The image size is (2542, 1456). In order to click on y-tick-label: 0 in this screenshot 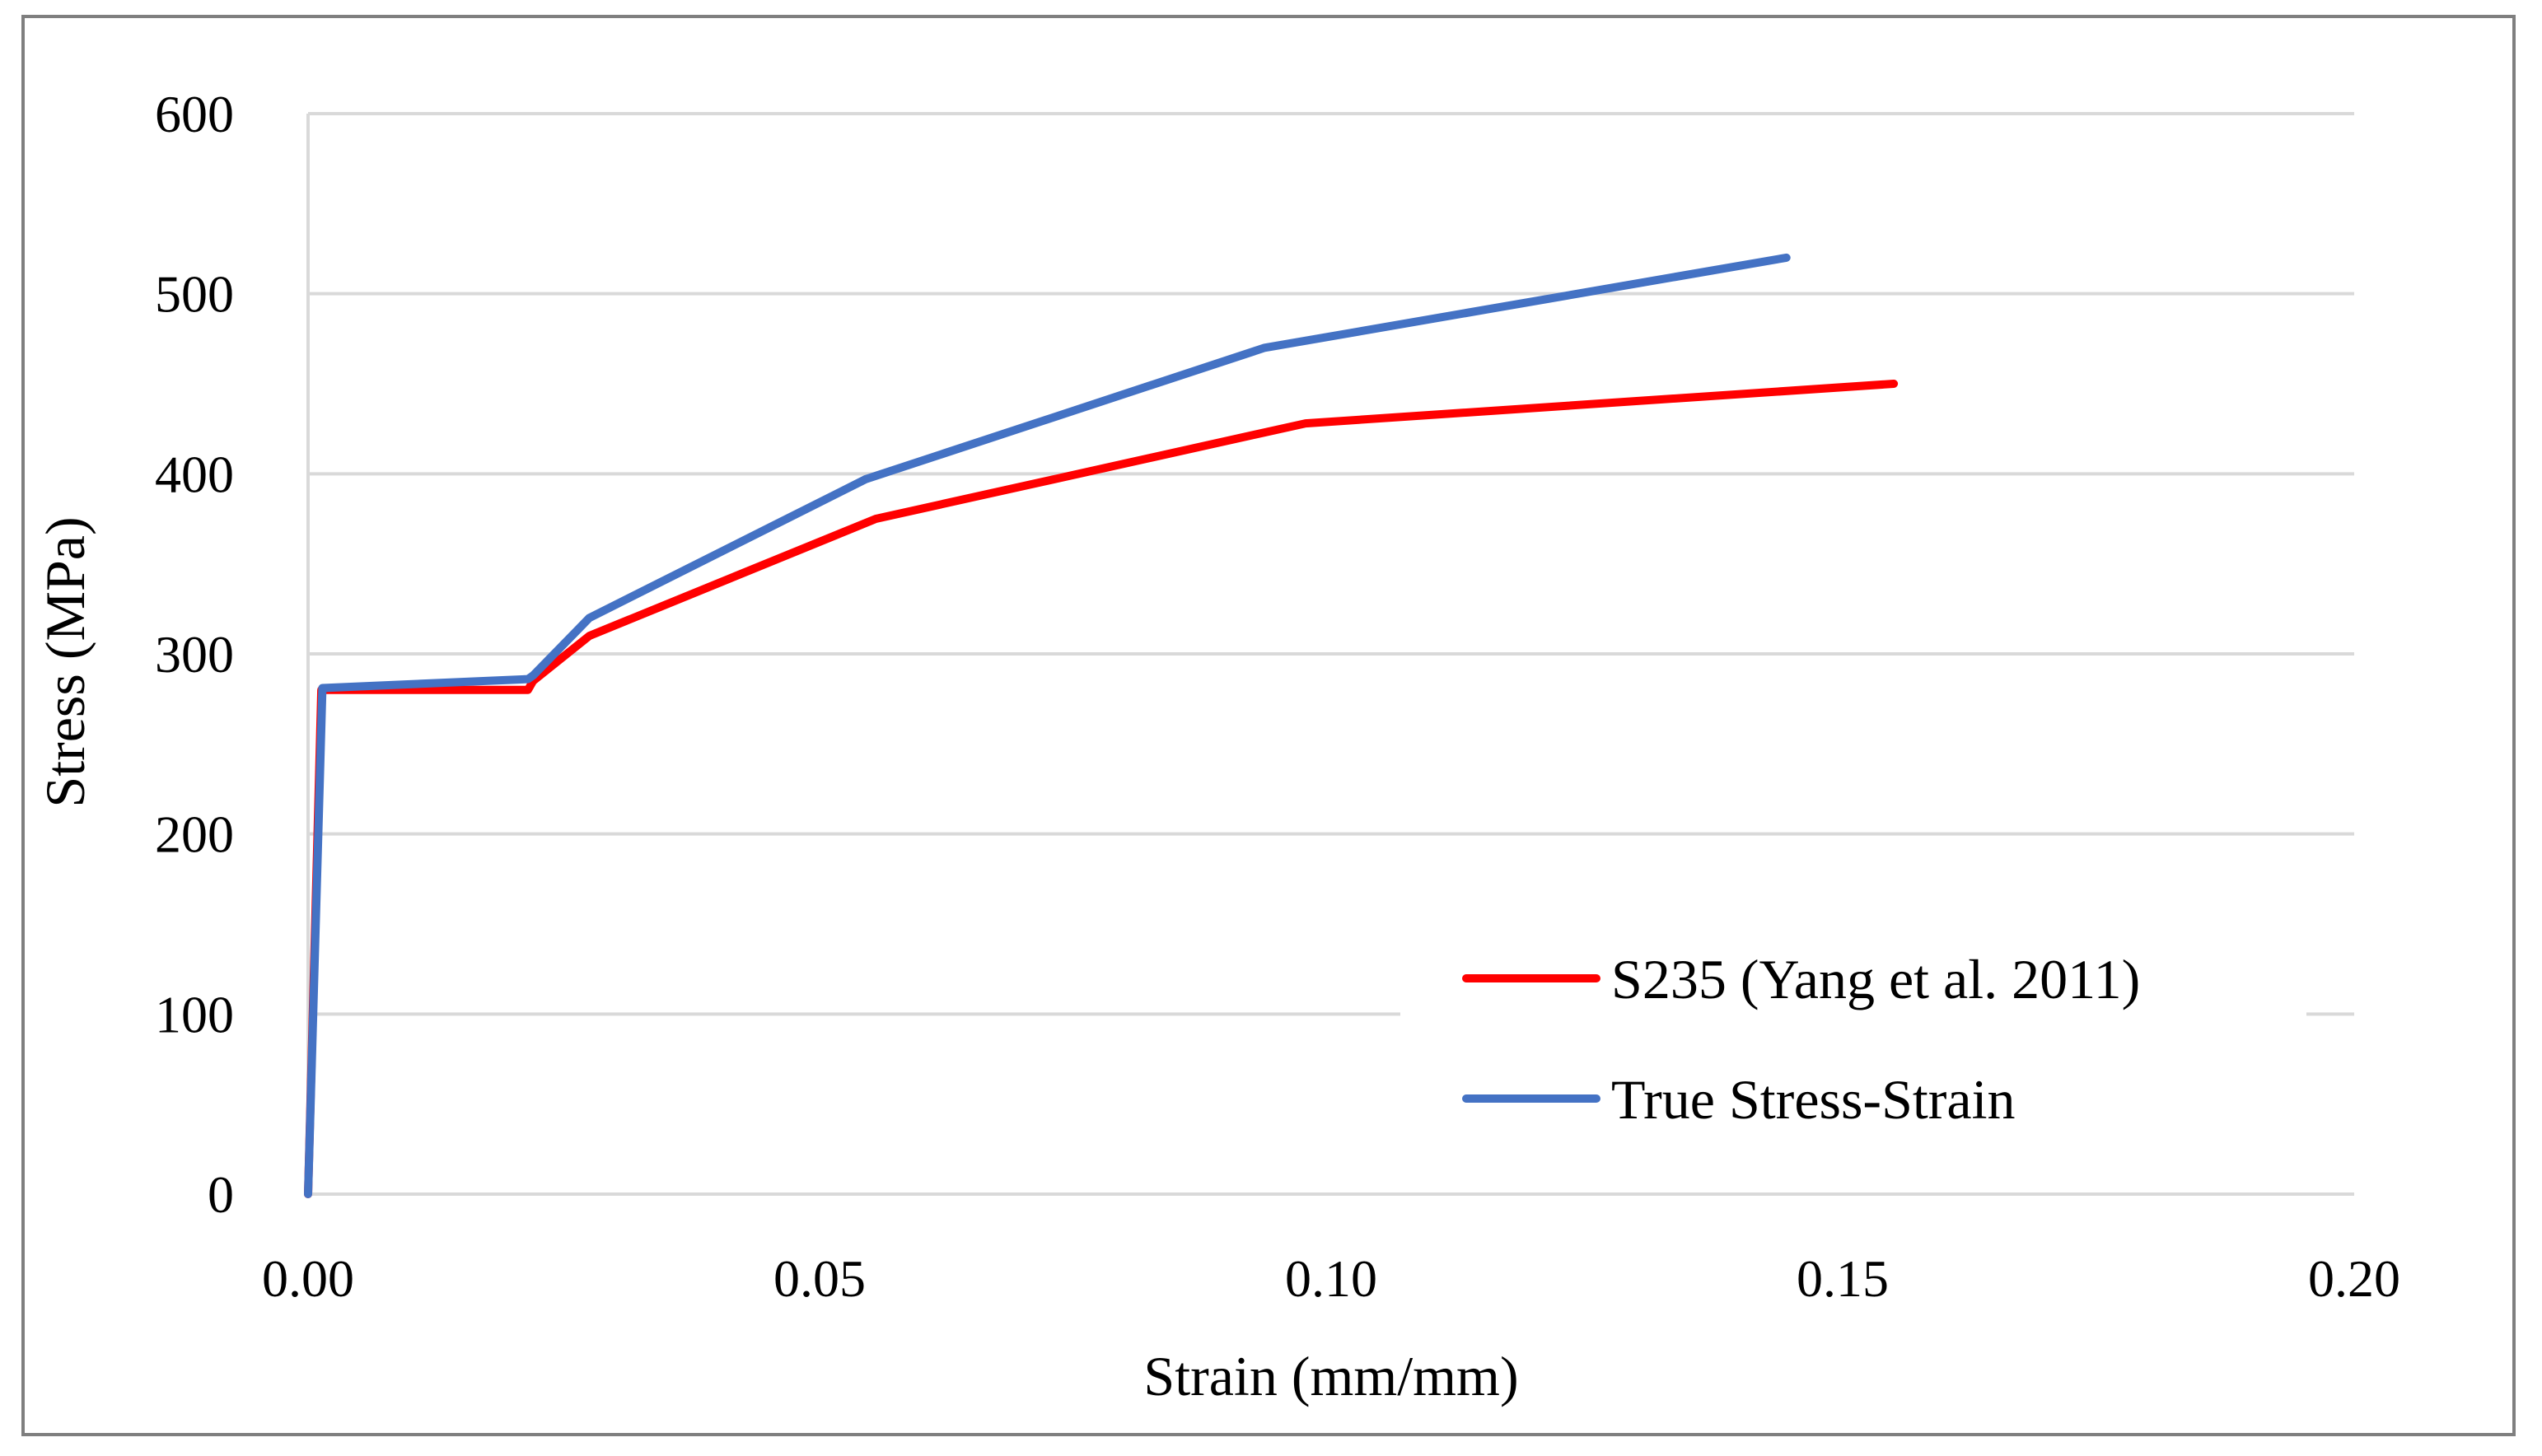, I will do `click(221, 1194)`.